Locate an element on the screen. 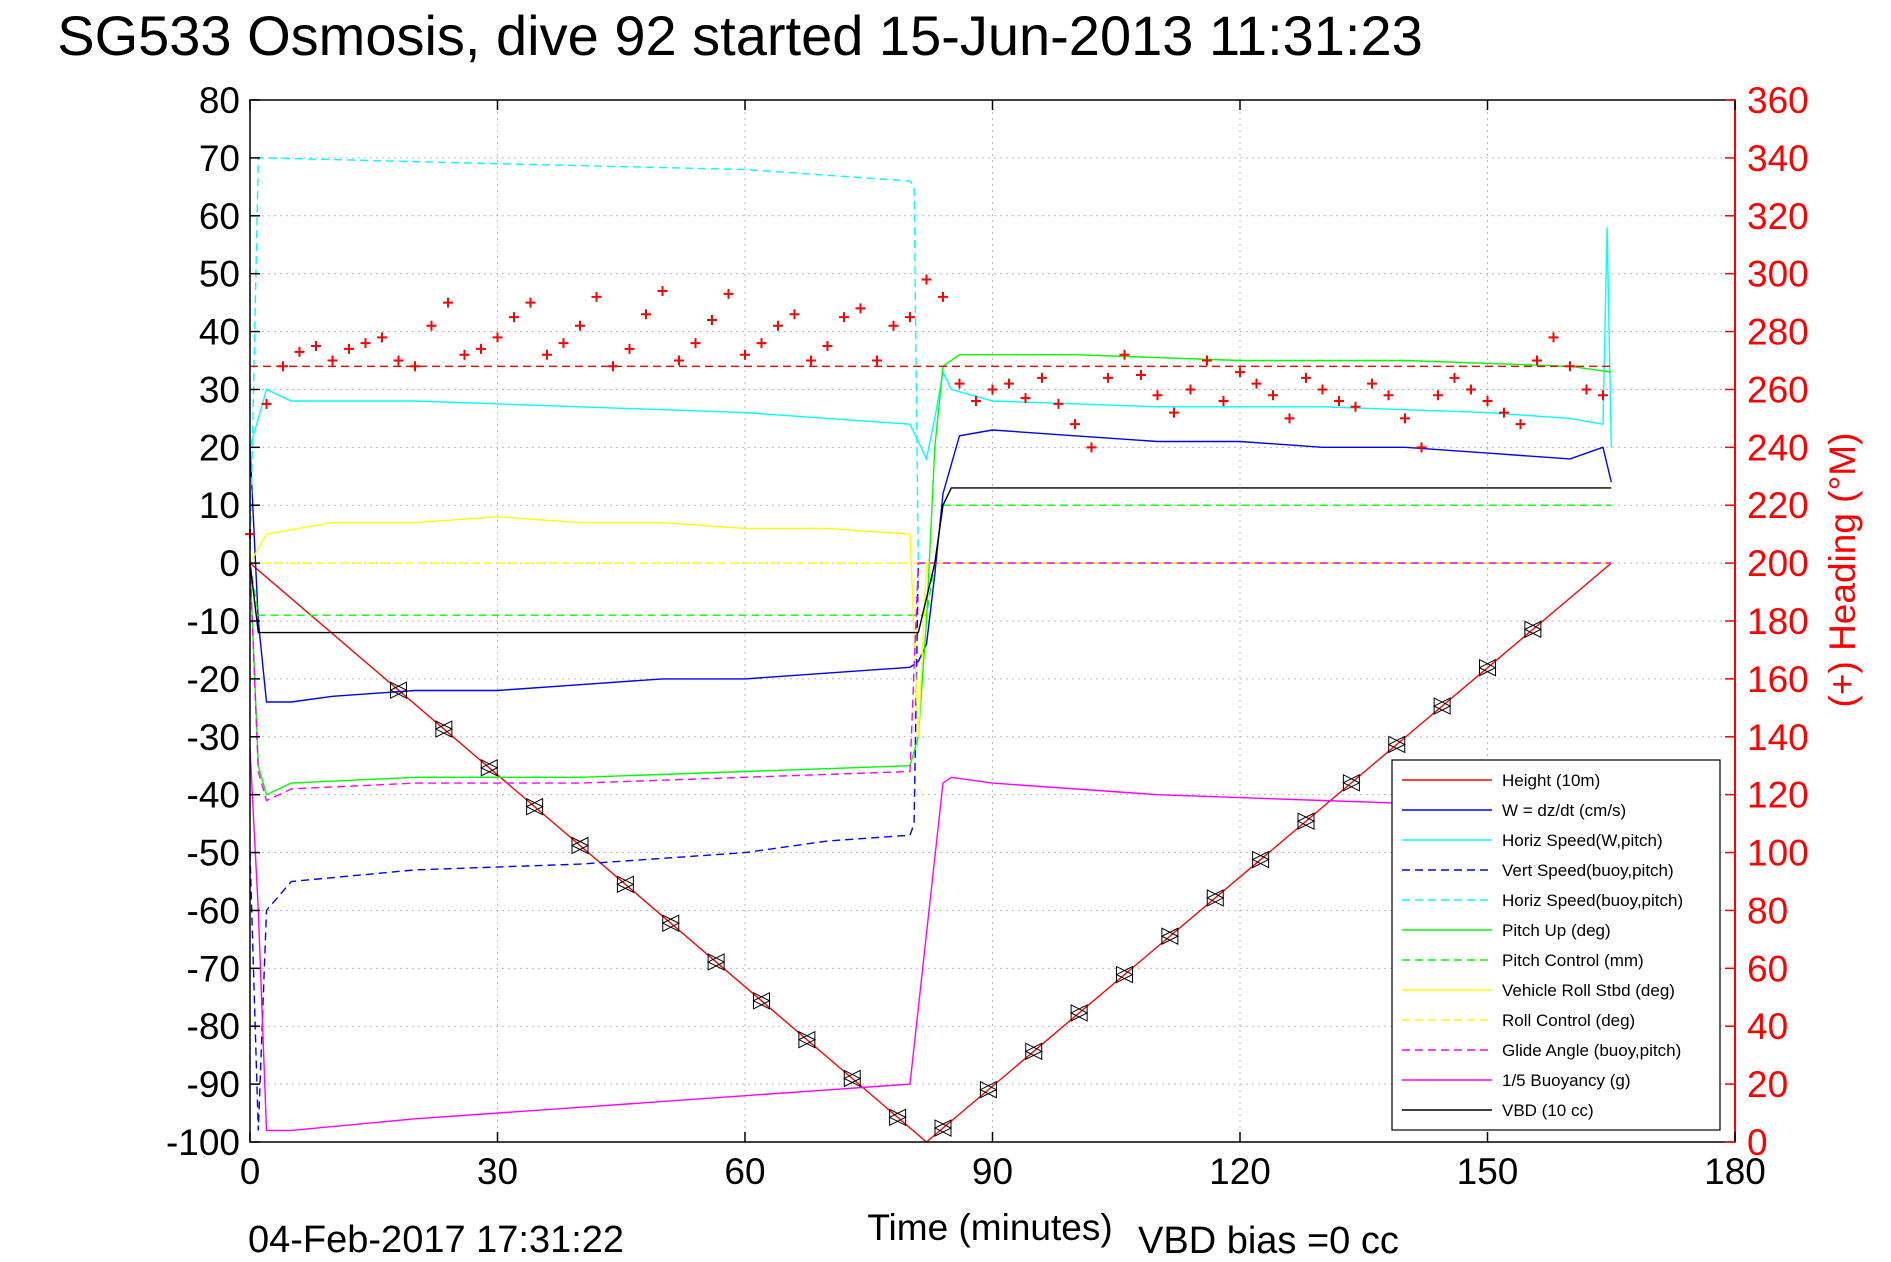 The width and height of the screenshot is (1891, 1262). y-left-tick-label: 70 is located at coordinates (219, 158).